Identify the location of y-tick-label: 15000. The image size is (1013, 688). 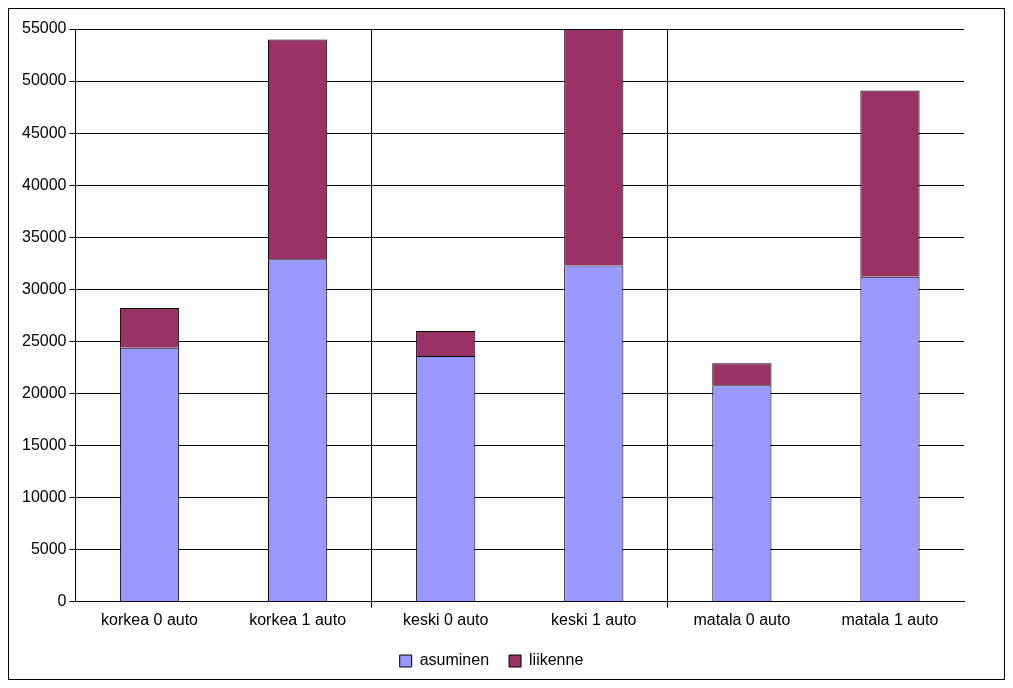
(44, 444).